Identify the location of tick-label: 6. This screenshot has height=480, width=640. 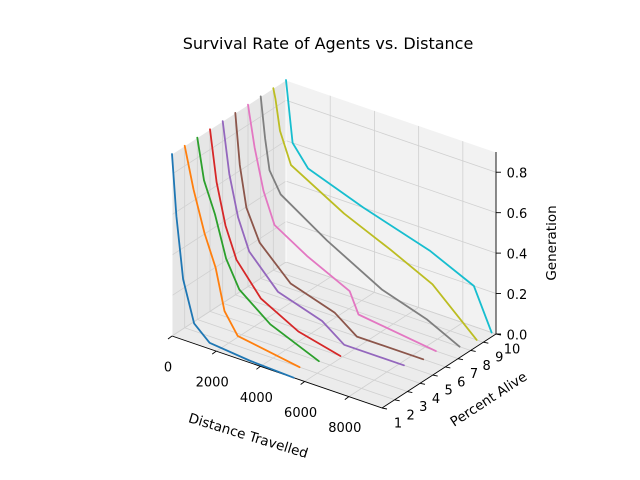
(461, 382).